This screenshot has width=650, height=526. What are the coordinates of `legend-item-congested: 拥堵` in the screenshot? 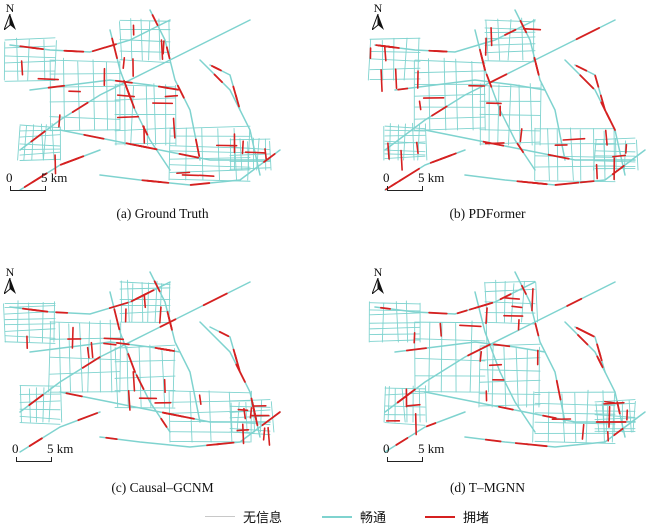 It's located at (457, 516).